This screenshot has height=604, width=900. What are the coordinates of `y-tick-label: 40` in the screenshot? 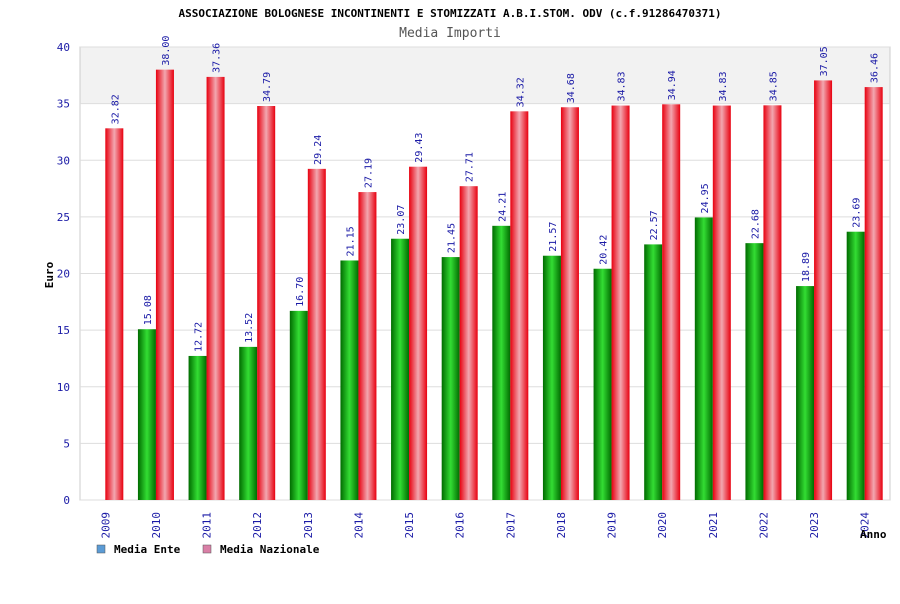 It's located at (63, 47).